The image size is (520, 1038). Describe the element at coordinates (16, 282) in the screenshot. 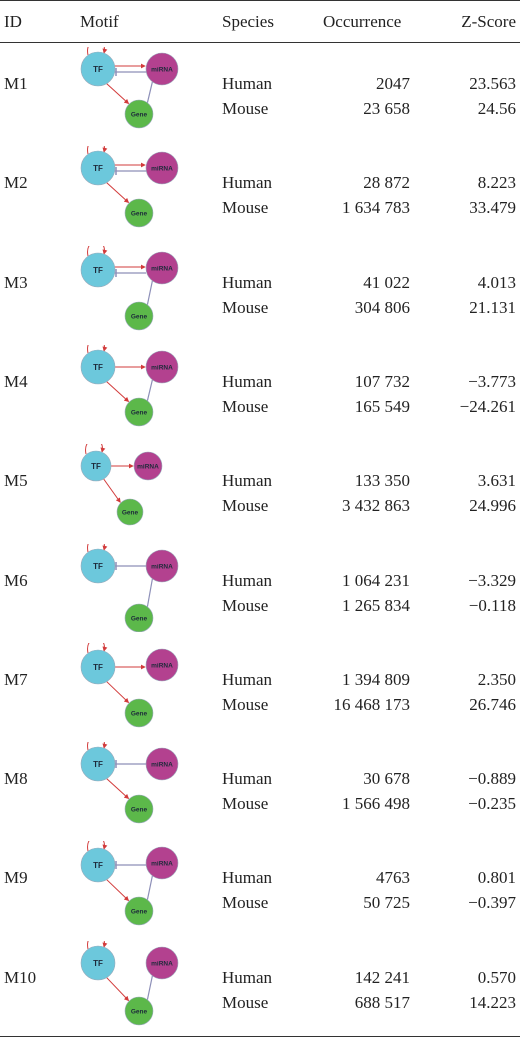

I see `row-id: M3` at that location.